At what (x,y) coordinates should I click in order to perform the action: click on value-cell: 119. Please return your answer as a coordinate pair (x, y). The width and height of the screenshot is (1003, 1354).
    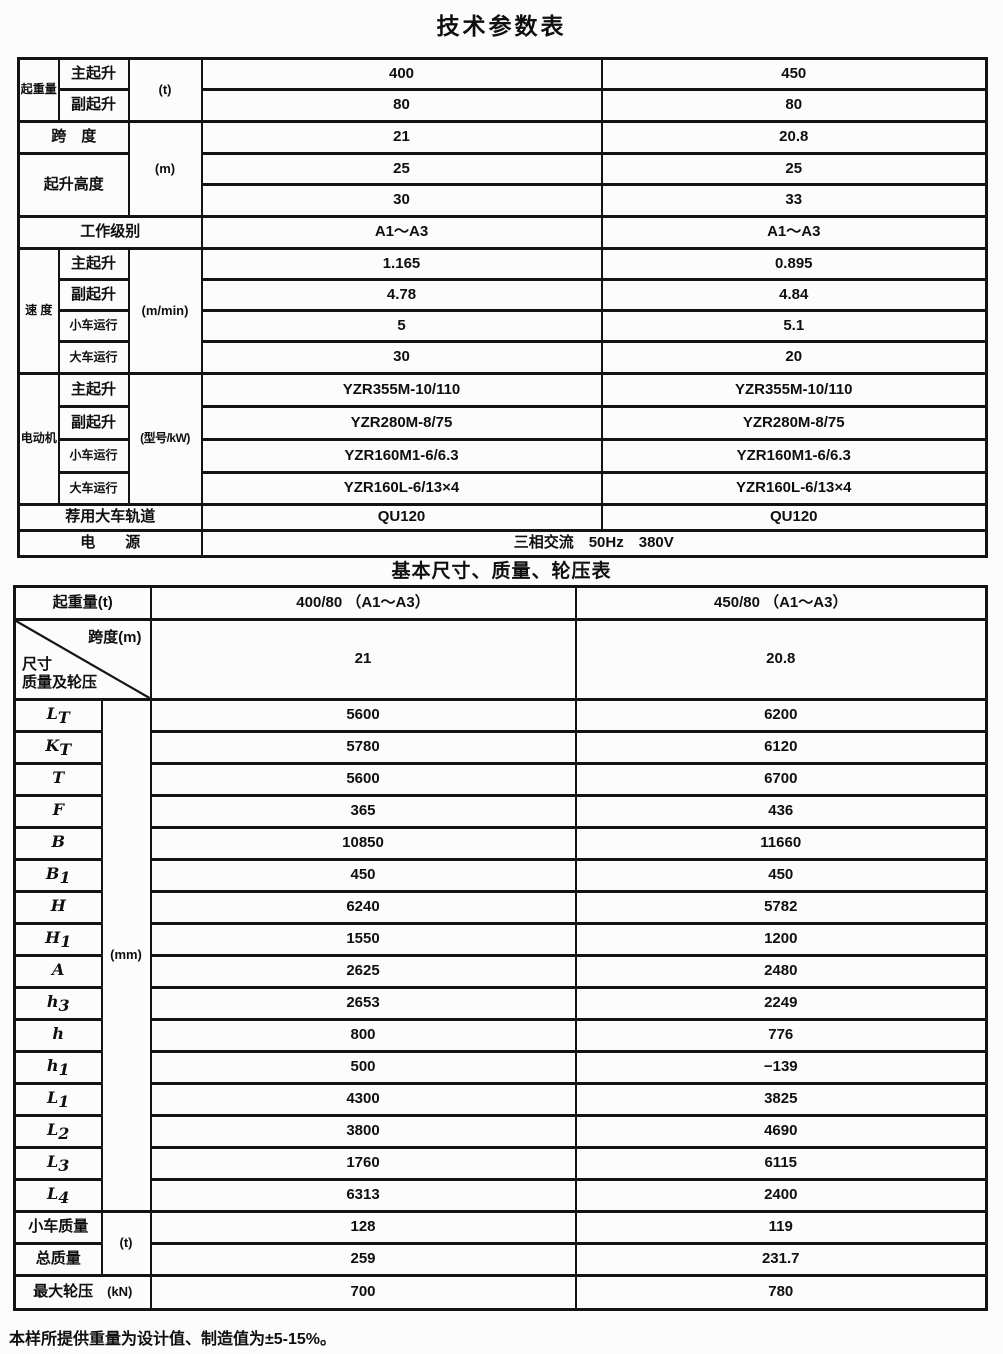
    Looking at the image, I should click on (781, 1227).